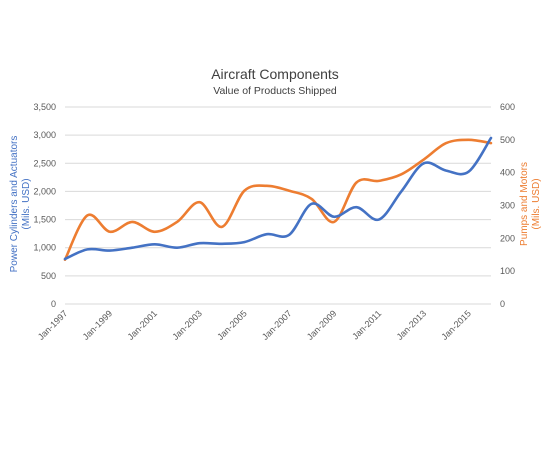 The width and height of the screenshot is (550, 463). Describe the element at coordinates (44, 205) in the screenshot. I see `left-axis-ticks: 0 500 1,000 1,500 2,000 2,500 3,000 3,500` at that location.